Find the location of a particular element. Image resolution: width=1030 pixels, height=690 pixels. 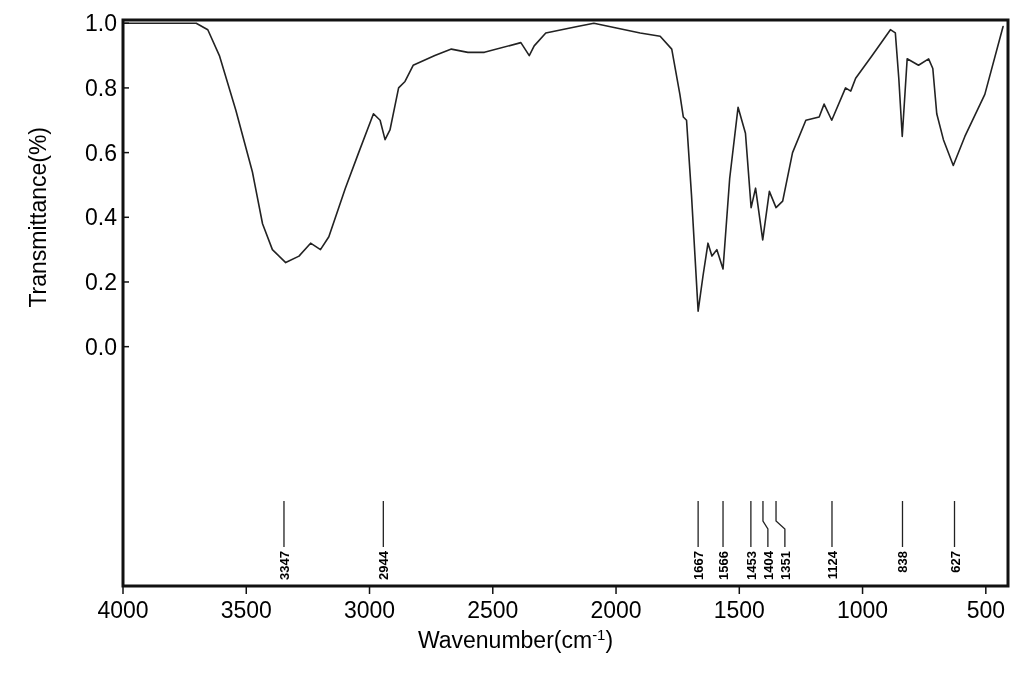

annotation: 1124 is located at coordinates (832, 565).